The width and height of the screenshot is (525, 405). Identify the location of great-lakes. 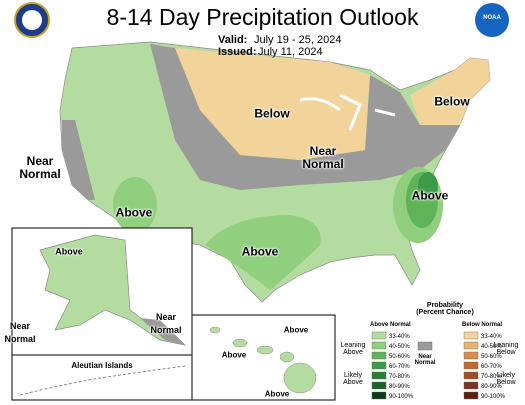
(347, 112).